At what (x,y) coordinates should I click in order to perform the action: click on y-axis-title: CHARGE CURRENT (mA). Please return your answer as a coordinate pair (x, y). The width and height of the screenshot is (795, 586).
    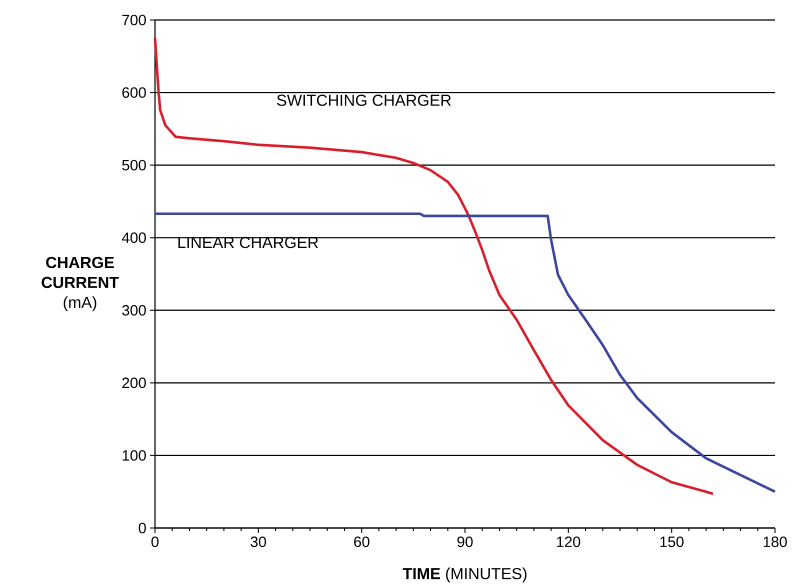
    Looking at the image, I should click on (80, 284).